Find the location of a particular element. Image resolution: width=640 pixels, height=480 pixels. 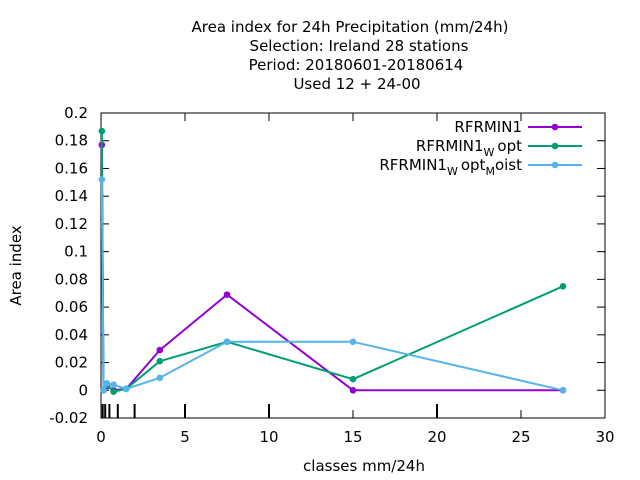

title-line: Used 12 + 24-00 is located at coordinates (356, 84).